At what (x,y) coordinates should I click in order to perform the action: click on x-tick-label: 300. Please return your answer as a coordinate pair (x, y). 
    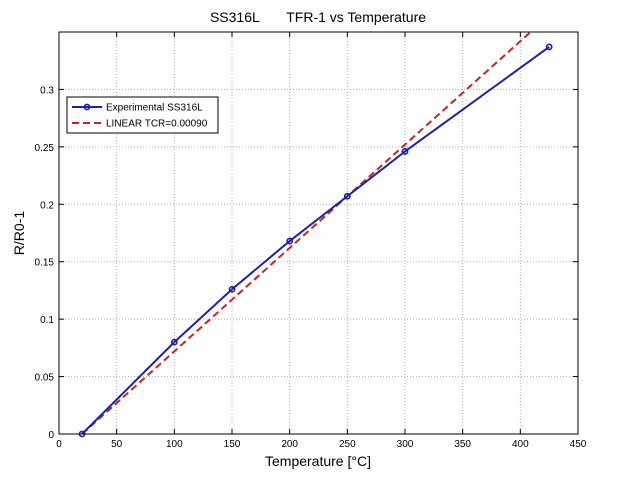
    Looking at the image, I should click on (405, 444).